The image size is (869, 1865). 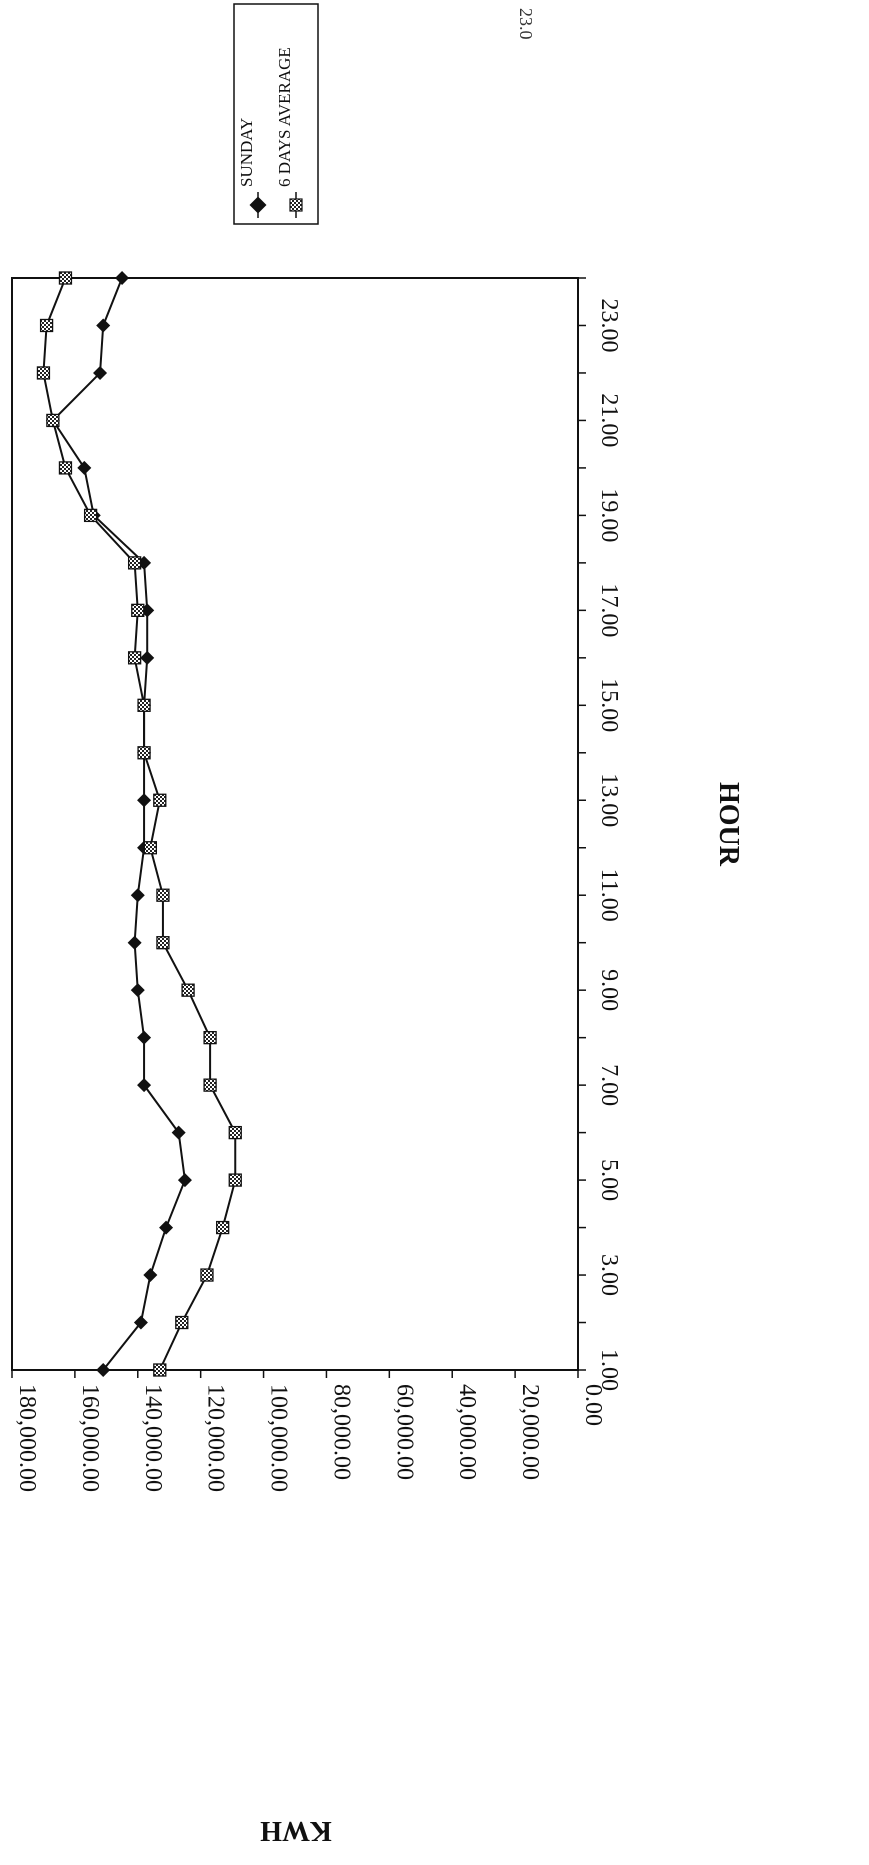 I want to click on y-tick-label: 20,000.00, so click(x=530, y=1432).